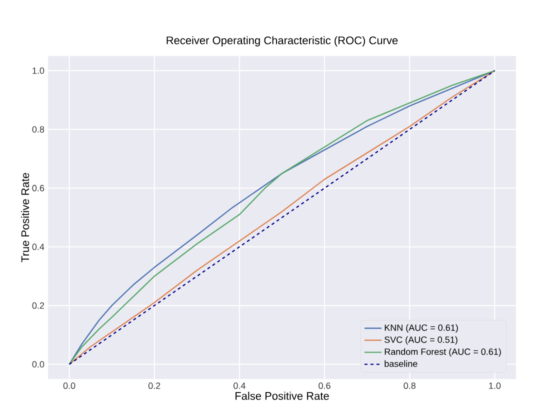 This screenshot has height=419, width=533. I want to click on x-tick-label: 0.4, so click(240, 385).